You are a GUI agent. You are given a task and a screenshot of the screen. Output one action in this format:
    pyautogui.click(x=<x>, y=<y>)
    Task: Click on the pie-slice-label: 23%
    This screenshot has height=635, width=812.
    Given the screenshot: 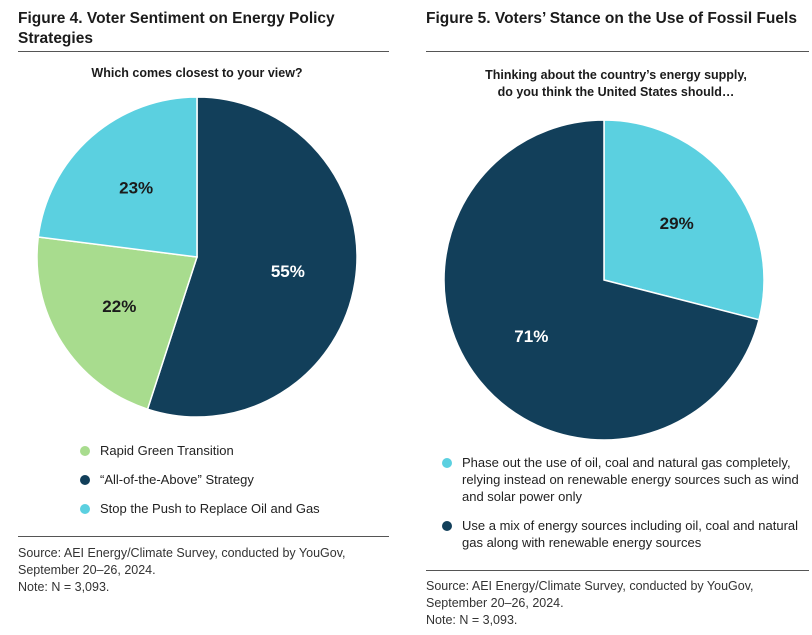 What is the action you would take?
    pyautogui.click(x=136, y=187)
    